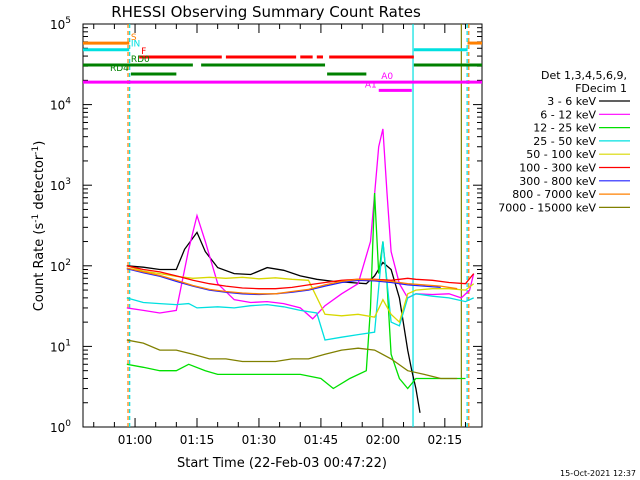 Image resolution: width=640 pixels, height=480 pixels. I want to click on chart-title: RHESSI Observing Summary Count Rates, so click(266, 12).